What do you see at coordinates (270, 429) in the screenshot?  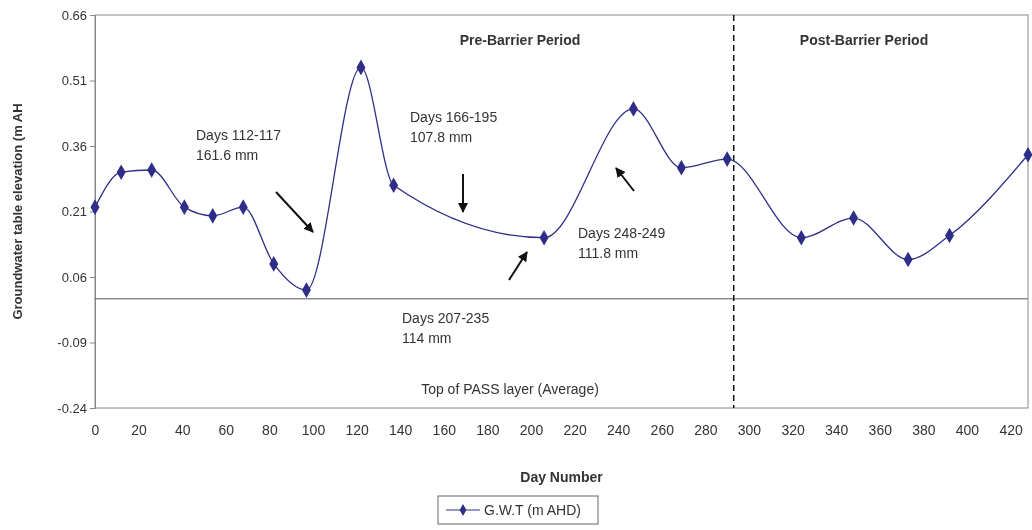 I see `x-tick-label: 80` at bounding box center [270, 429].